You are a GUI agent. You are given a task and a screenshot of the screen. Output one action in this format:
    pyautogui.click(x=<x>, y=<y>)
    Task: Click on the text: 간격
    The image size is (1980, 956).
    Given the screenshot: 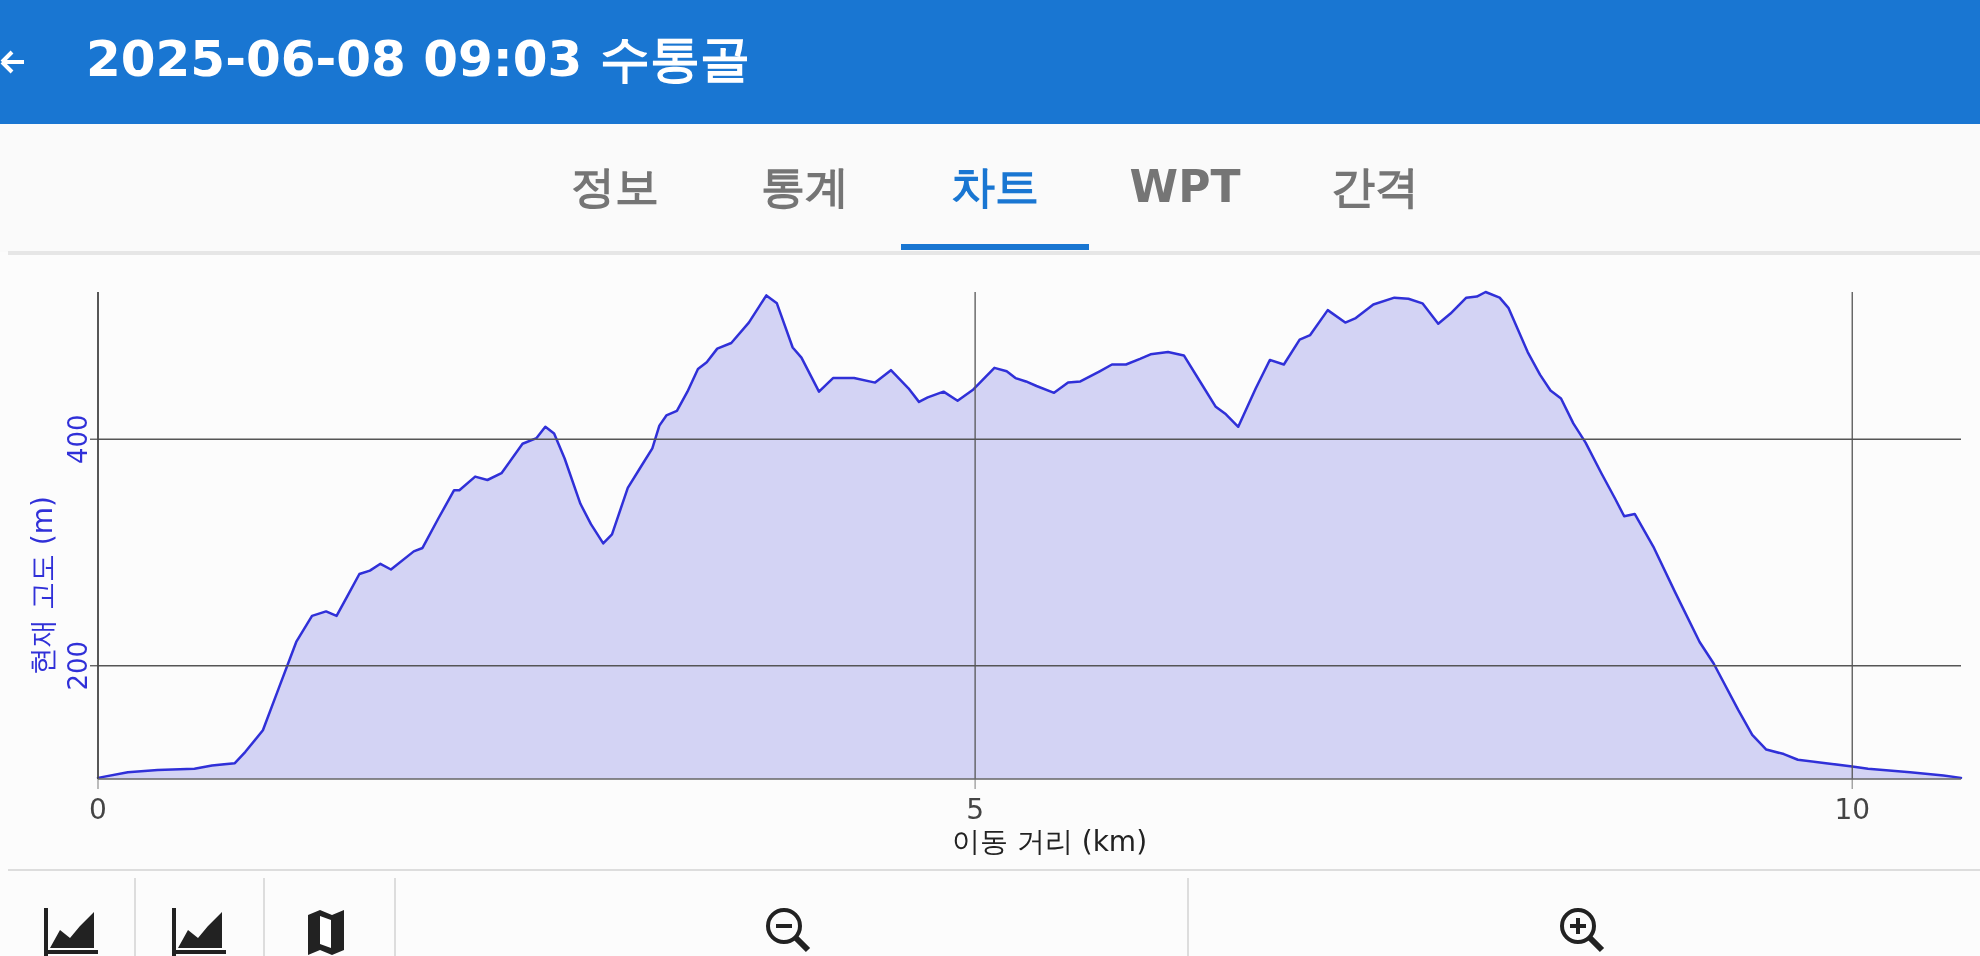 What is the action you would take?
    pyautogui.click(x=1375, y=186)
    